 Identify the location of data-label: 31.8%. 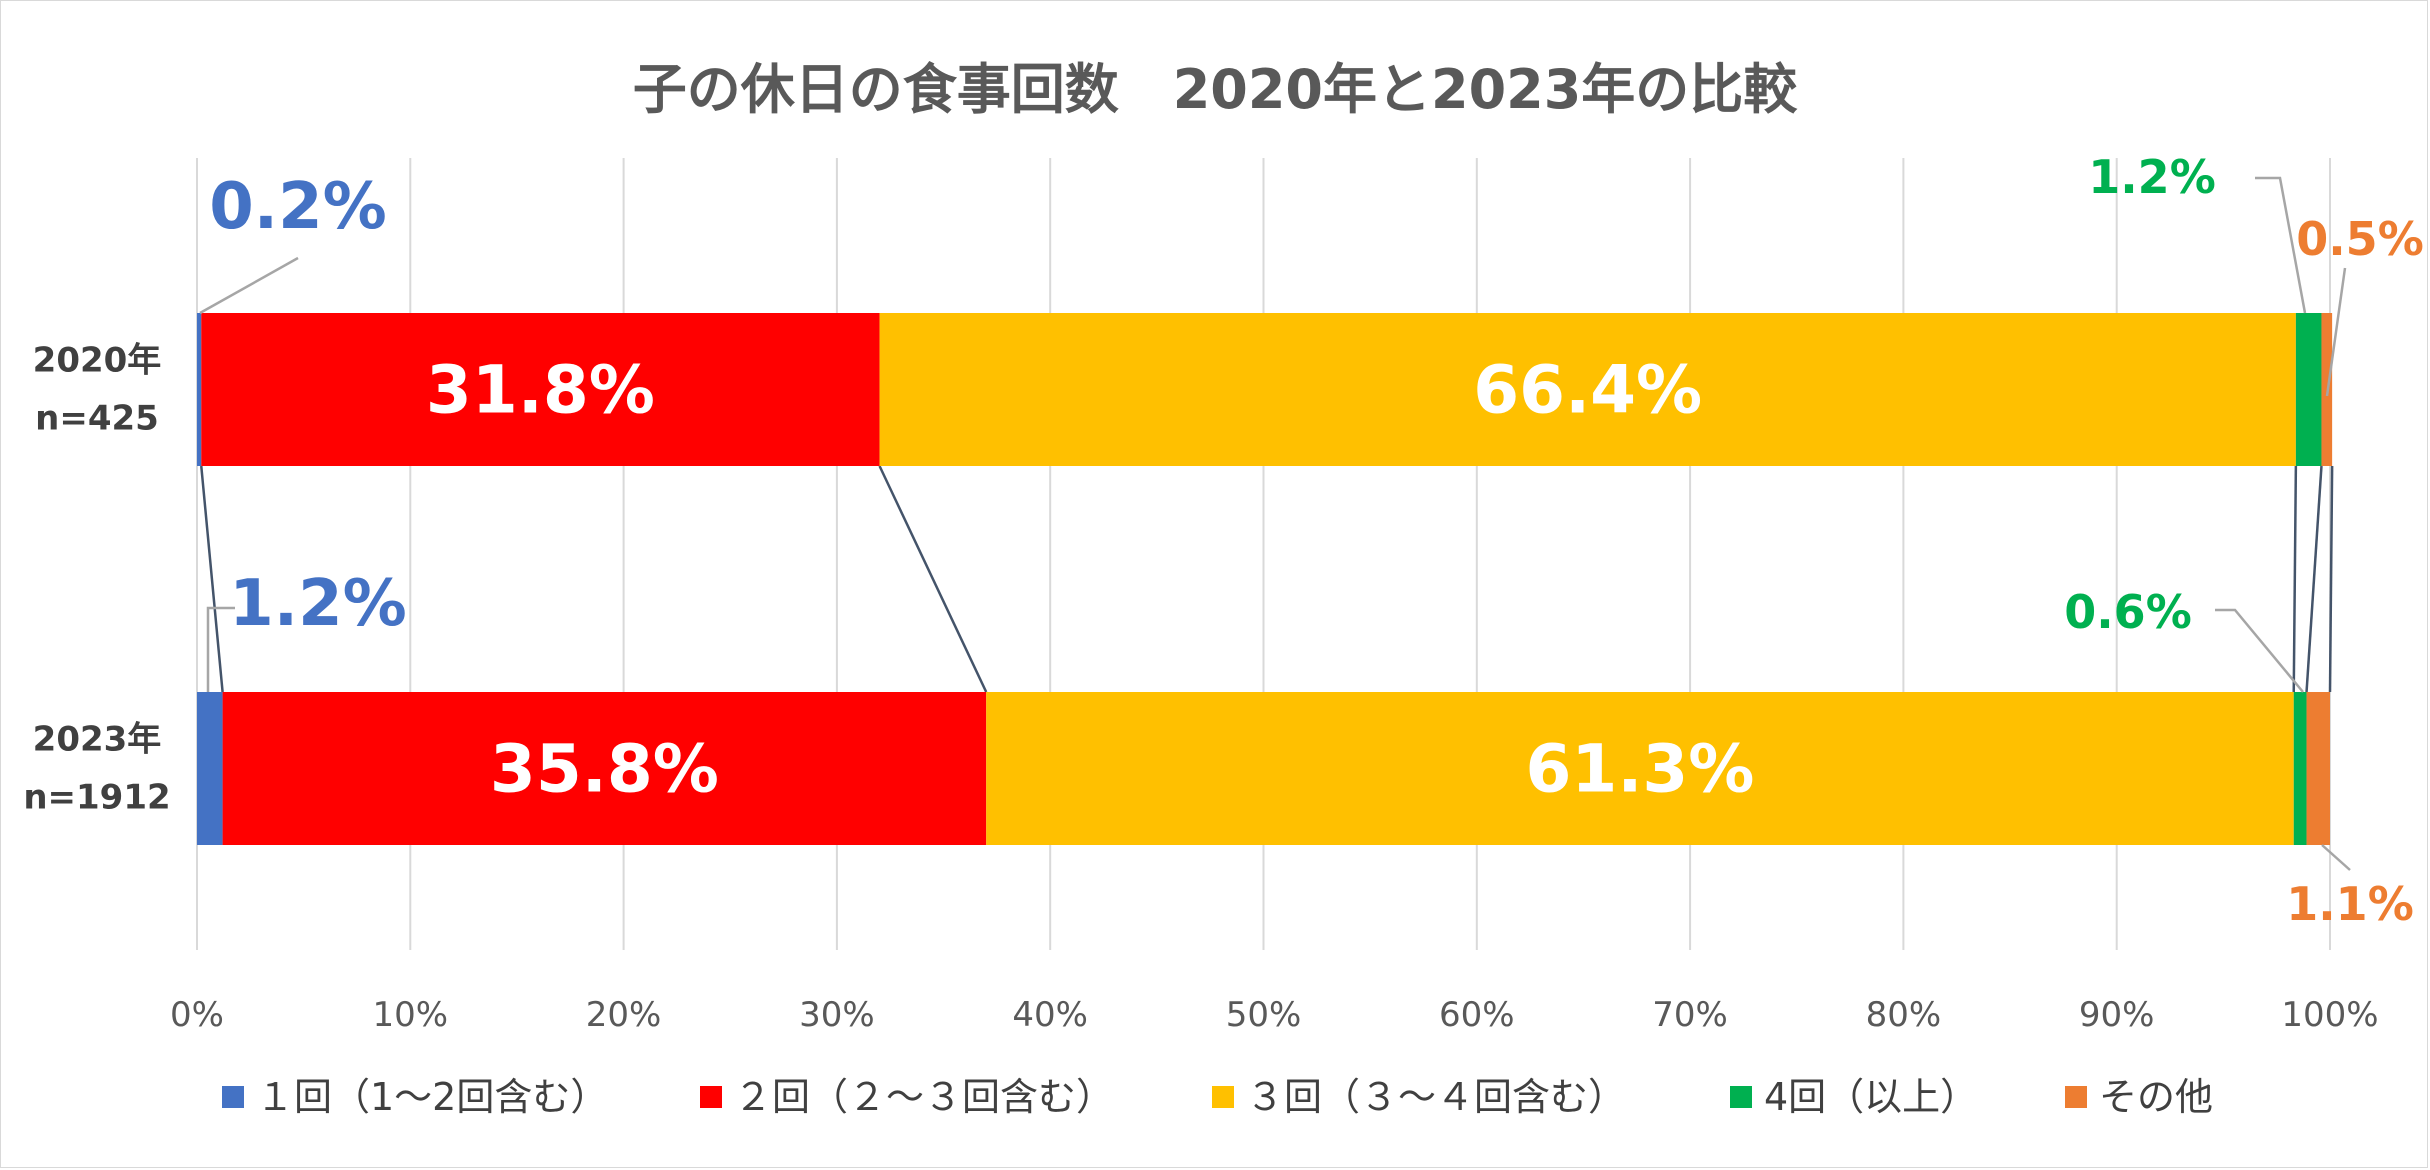
(540, 390).